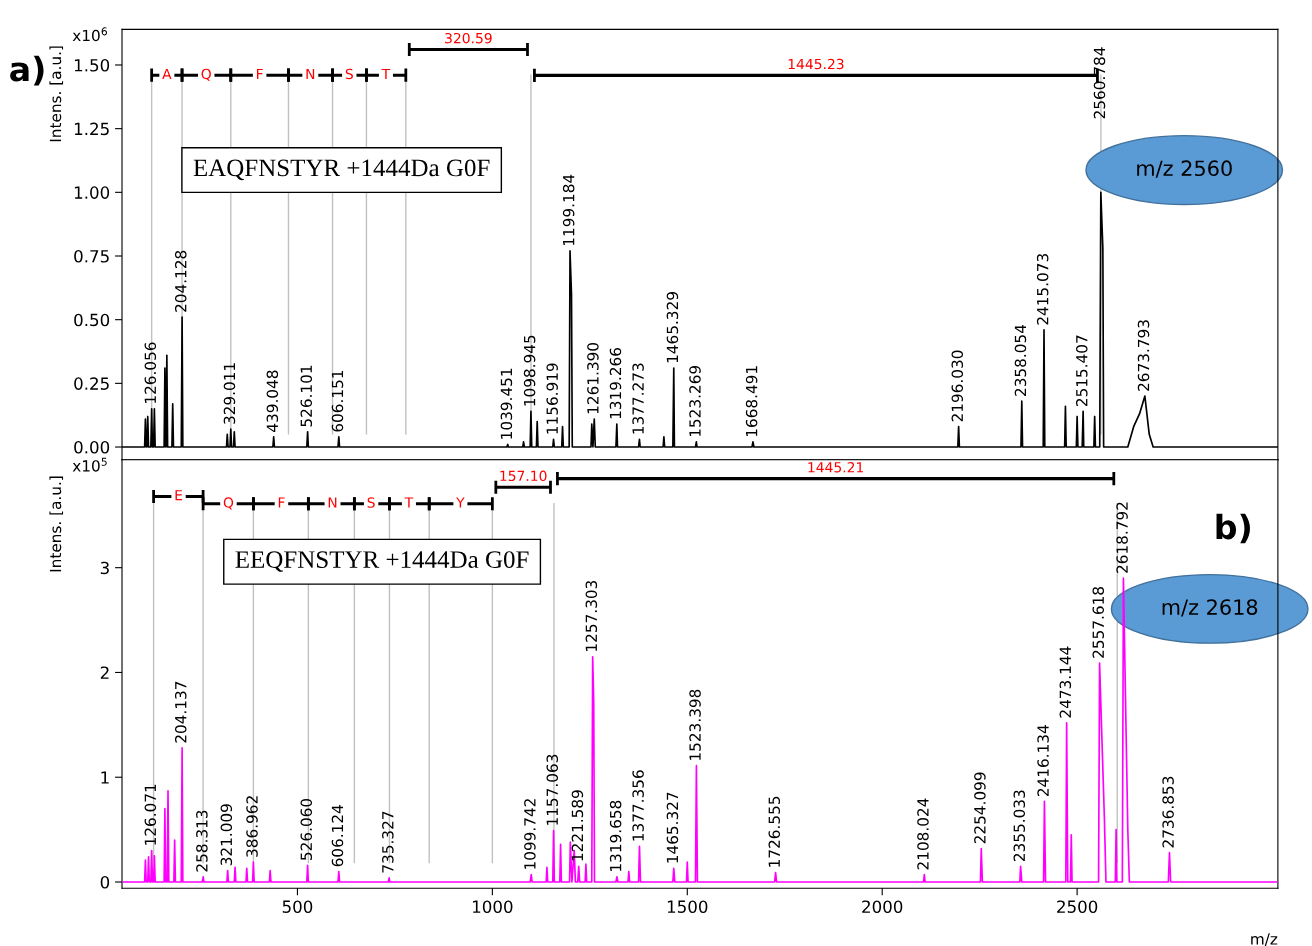 Image resolution: width=1312 pixels, height=946 pixels. I want to click on annotation: m/z 2618, so click(1210, 608).